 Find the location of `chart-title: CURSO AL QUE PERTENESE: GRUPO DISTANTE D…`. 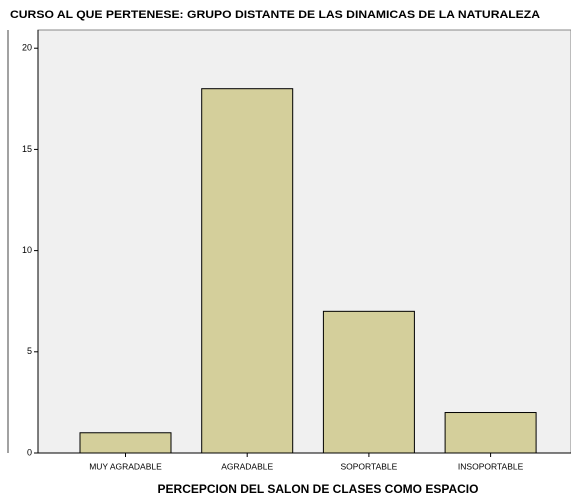

chart-title: CURSO AL QUE PERTENESE: GRUPO DISTANTE D… is located at coordinates (275, 15).